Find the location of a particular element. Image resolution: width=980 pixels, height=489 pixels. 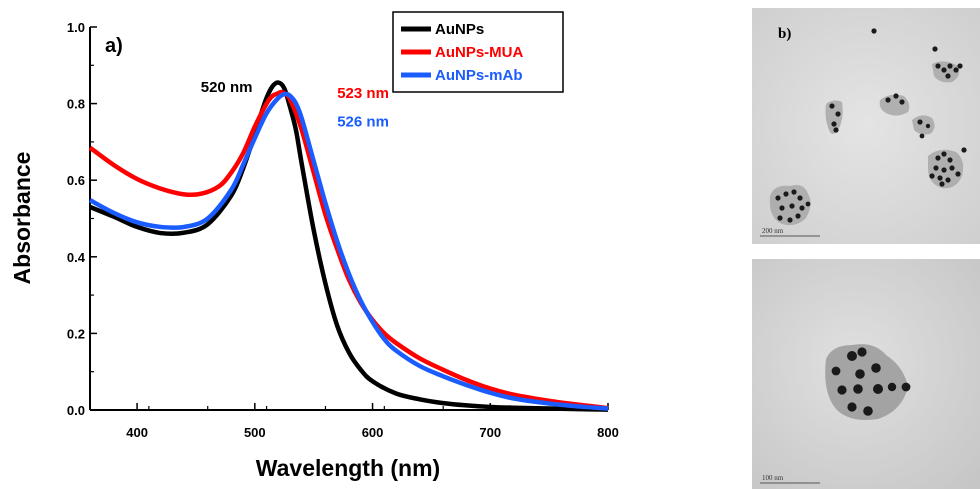

x-tick-label: 400 is located at coordinates (137, 432).